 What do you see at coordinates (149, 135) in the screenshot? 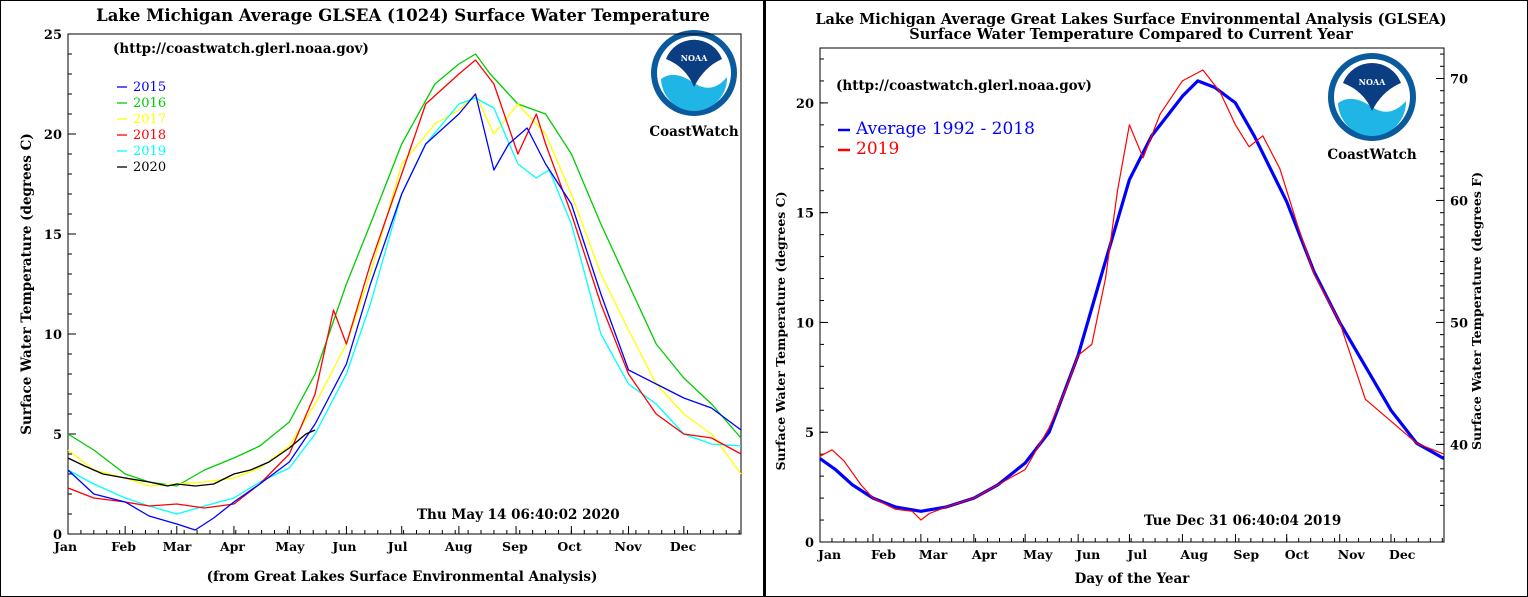
I see `legend-label: 2018` at bounding box center [149, 135].